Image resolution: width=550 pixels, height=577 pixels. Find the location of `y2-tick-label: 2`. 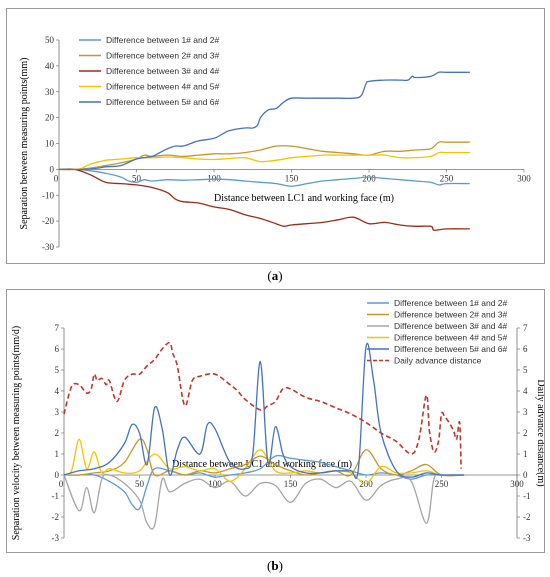

y2-tick-label: 2 is located at coordinates (525, 433).